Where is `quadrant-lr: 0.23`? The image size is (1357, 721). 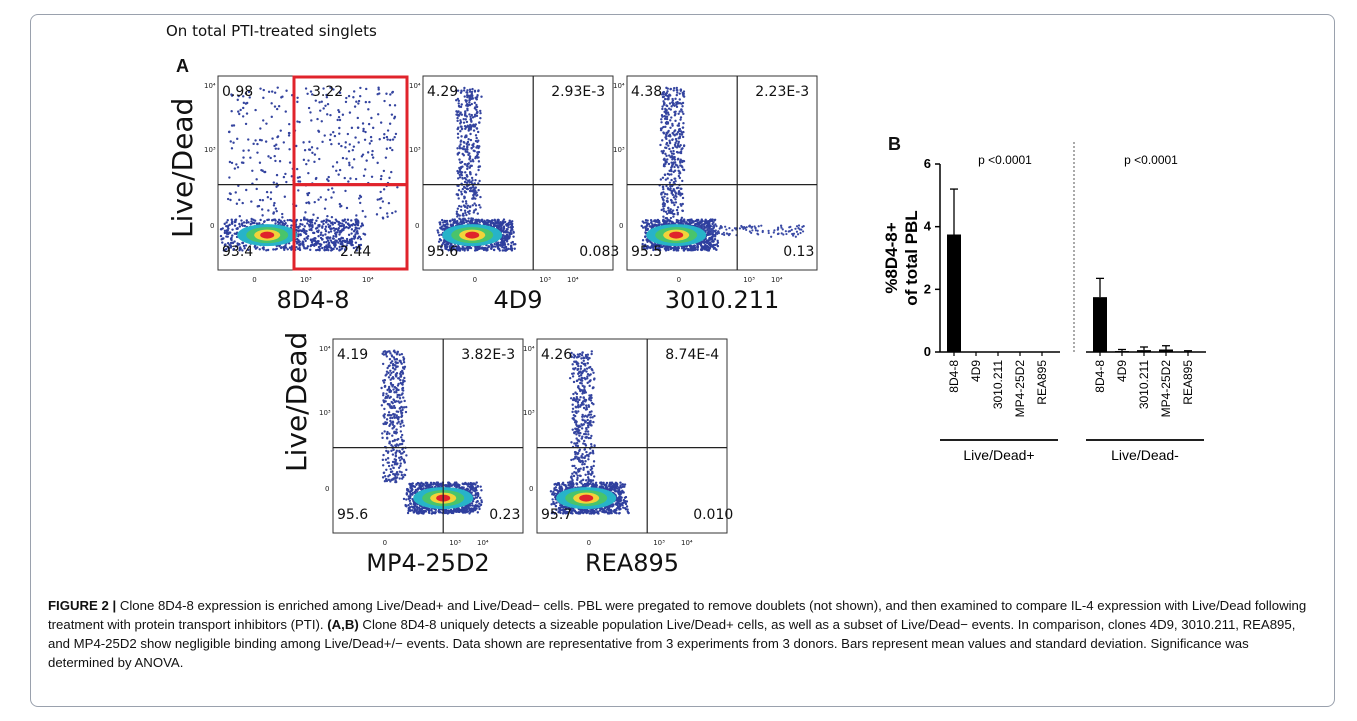 quadrant-lr: 0.23 is located at coordinates (505, 515).